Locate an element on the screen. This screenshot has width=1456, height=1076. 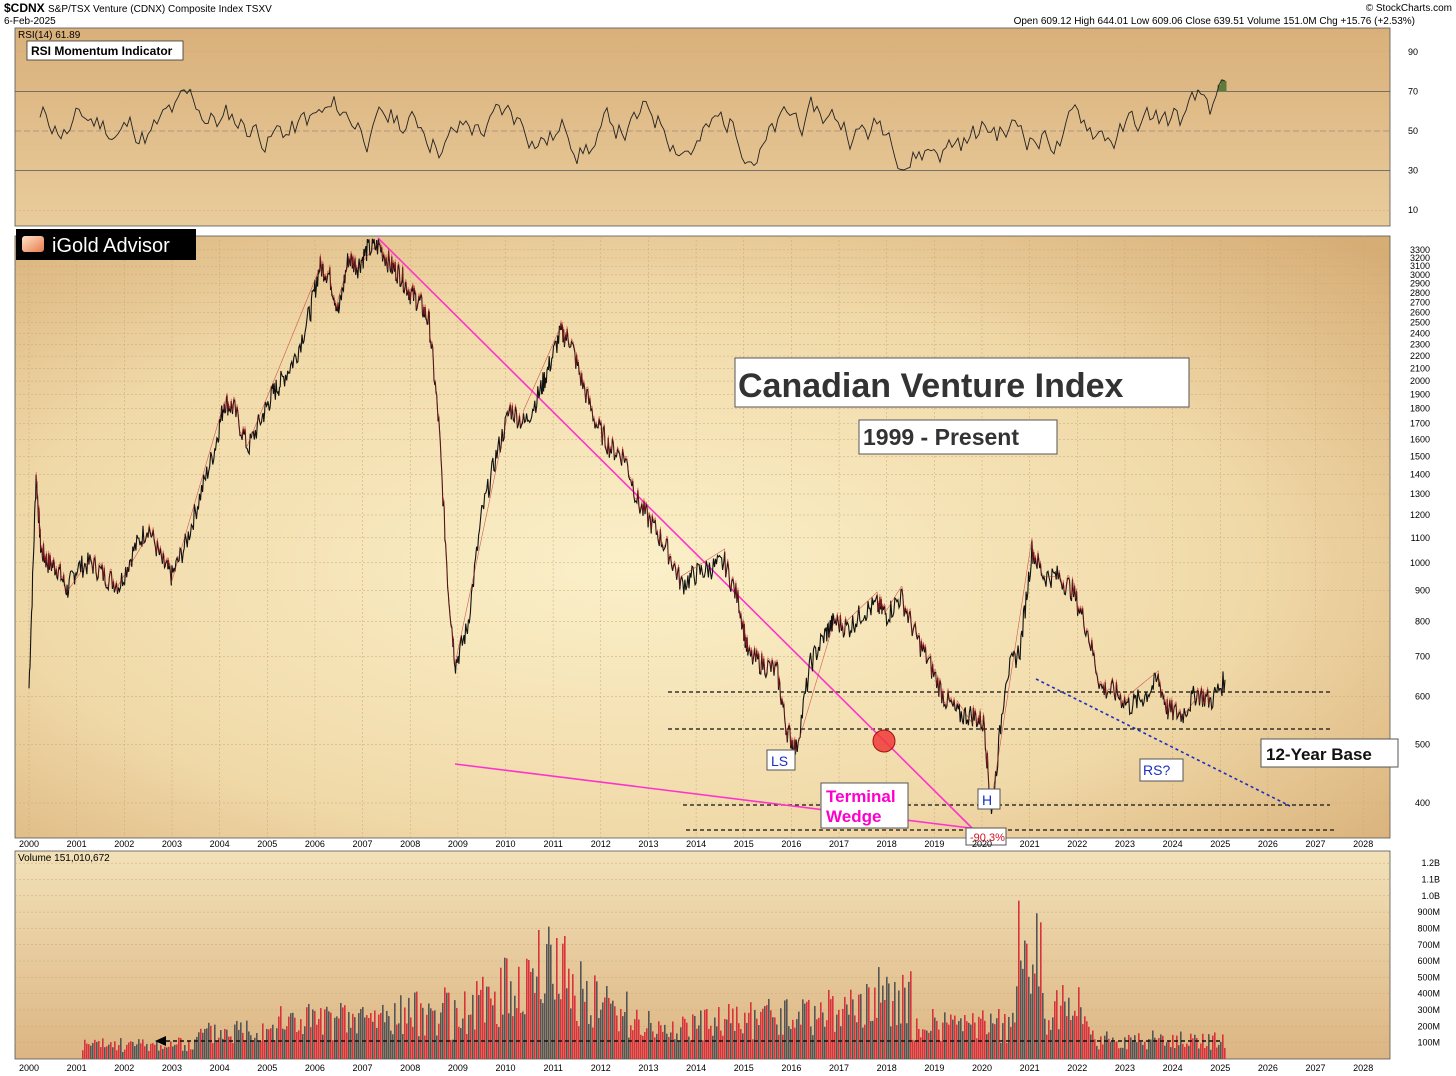
source-text: © StockCharts.com is located at coordinates (1409, 8).